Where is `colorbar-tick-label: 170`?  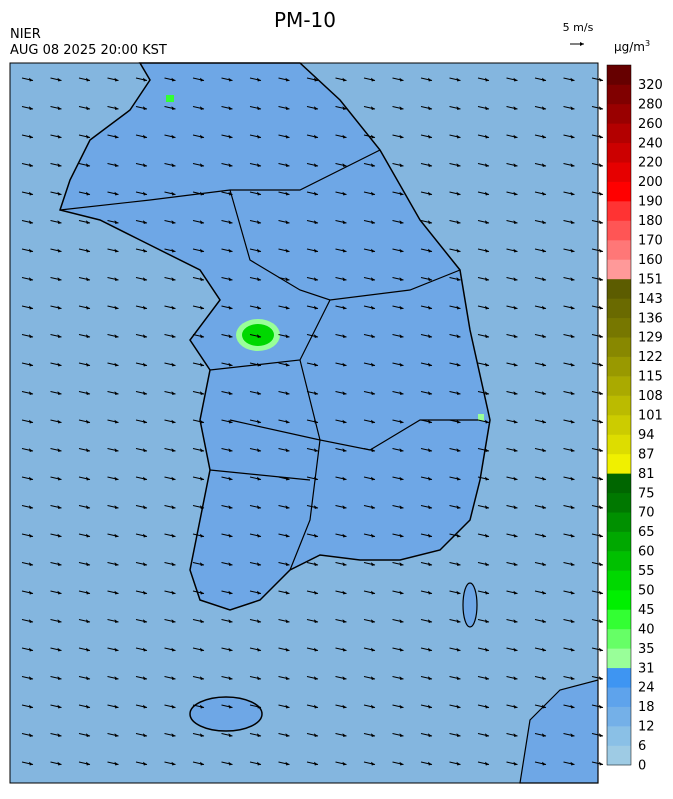 colorbar-tick-label: 170 is located at coordinates (650, 241).